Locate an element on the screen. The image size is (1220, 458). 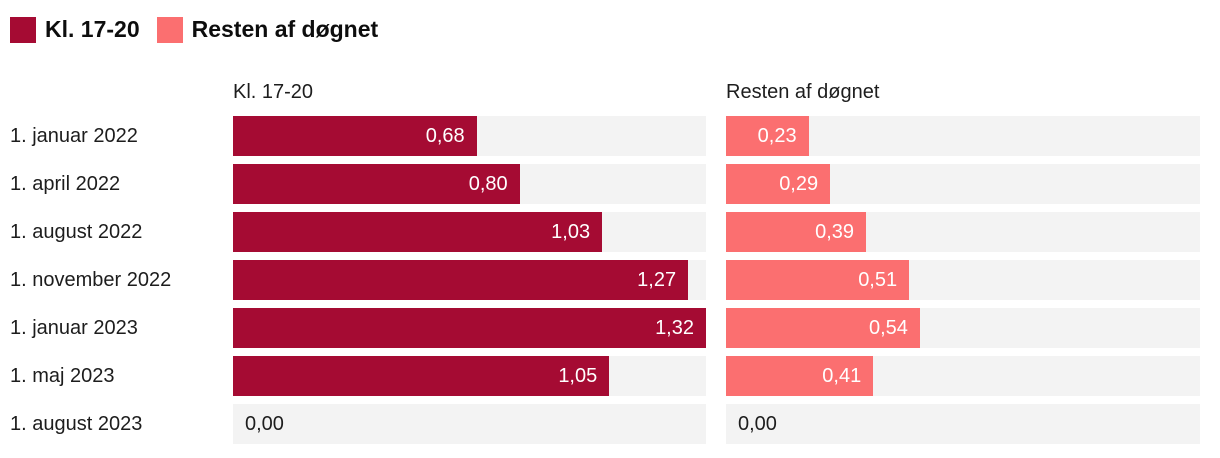
bar-track-resten-af-dognet: 0,41 is located at coordinates (963, 376).